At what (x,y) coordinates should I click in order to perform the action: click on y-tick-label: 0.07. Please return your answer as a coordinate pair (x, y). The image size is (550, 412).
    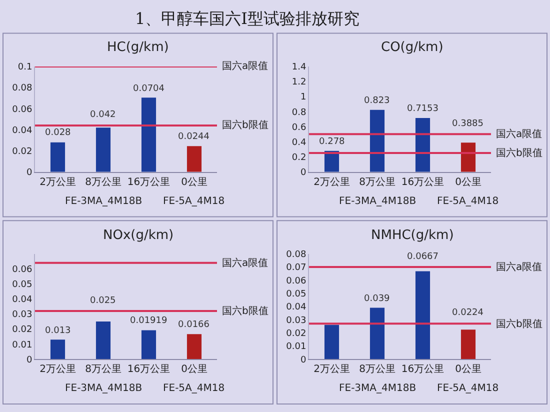
    Looking at the image, I should click on (296, 268).